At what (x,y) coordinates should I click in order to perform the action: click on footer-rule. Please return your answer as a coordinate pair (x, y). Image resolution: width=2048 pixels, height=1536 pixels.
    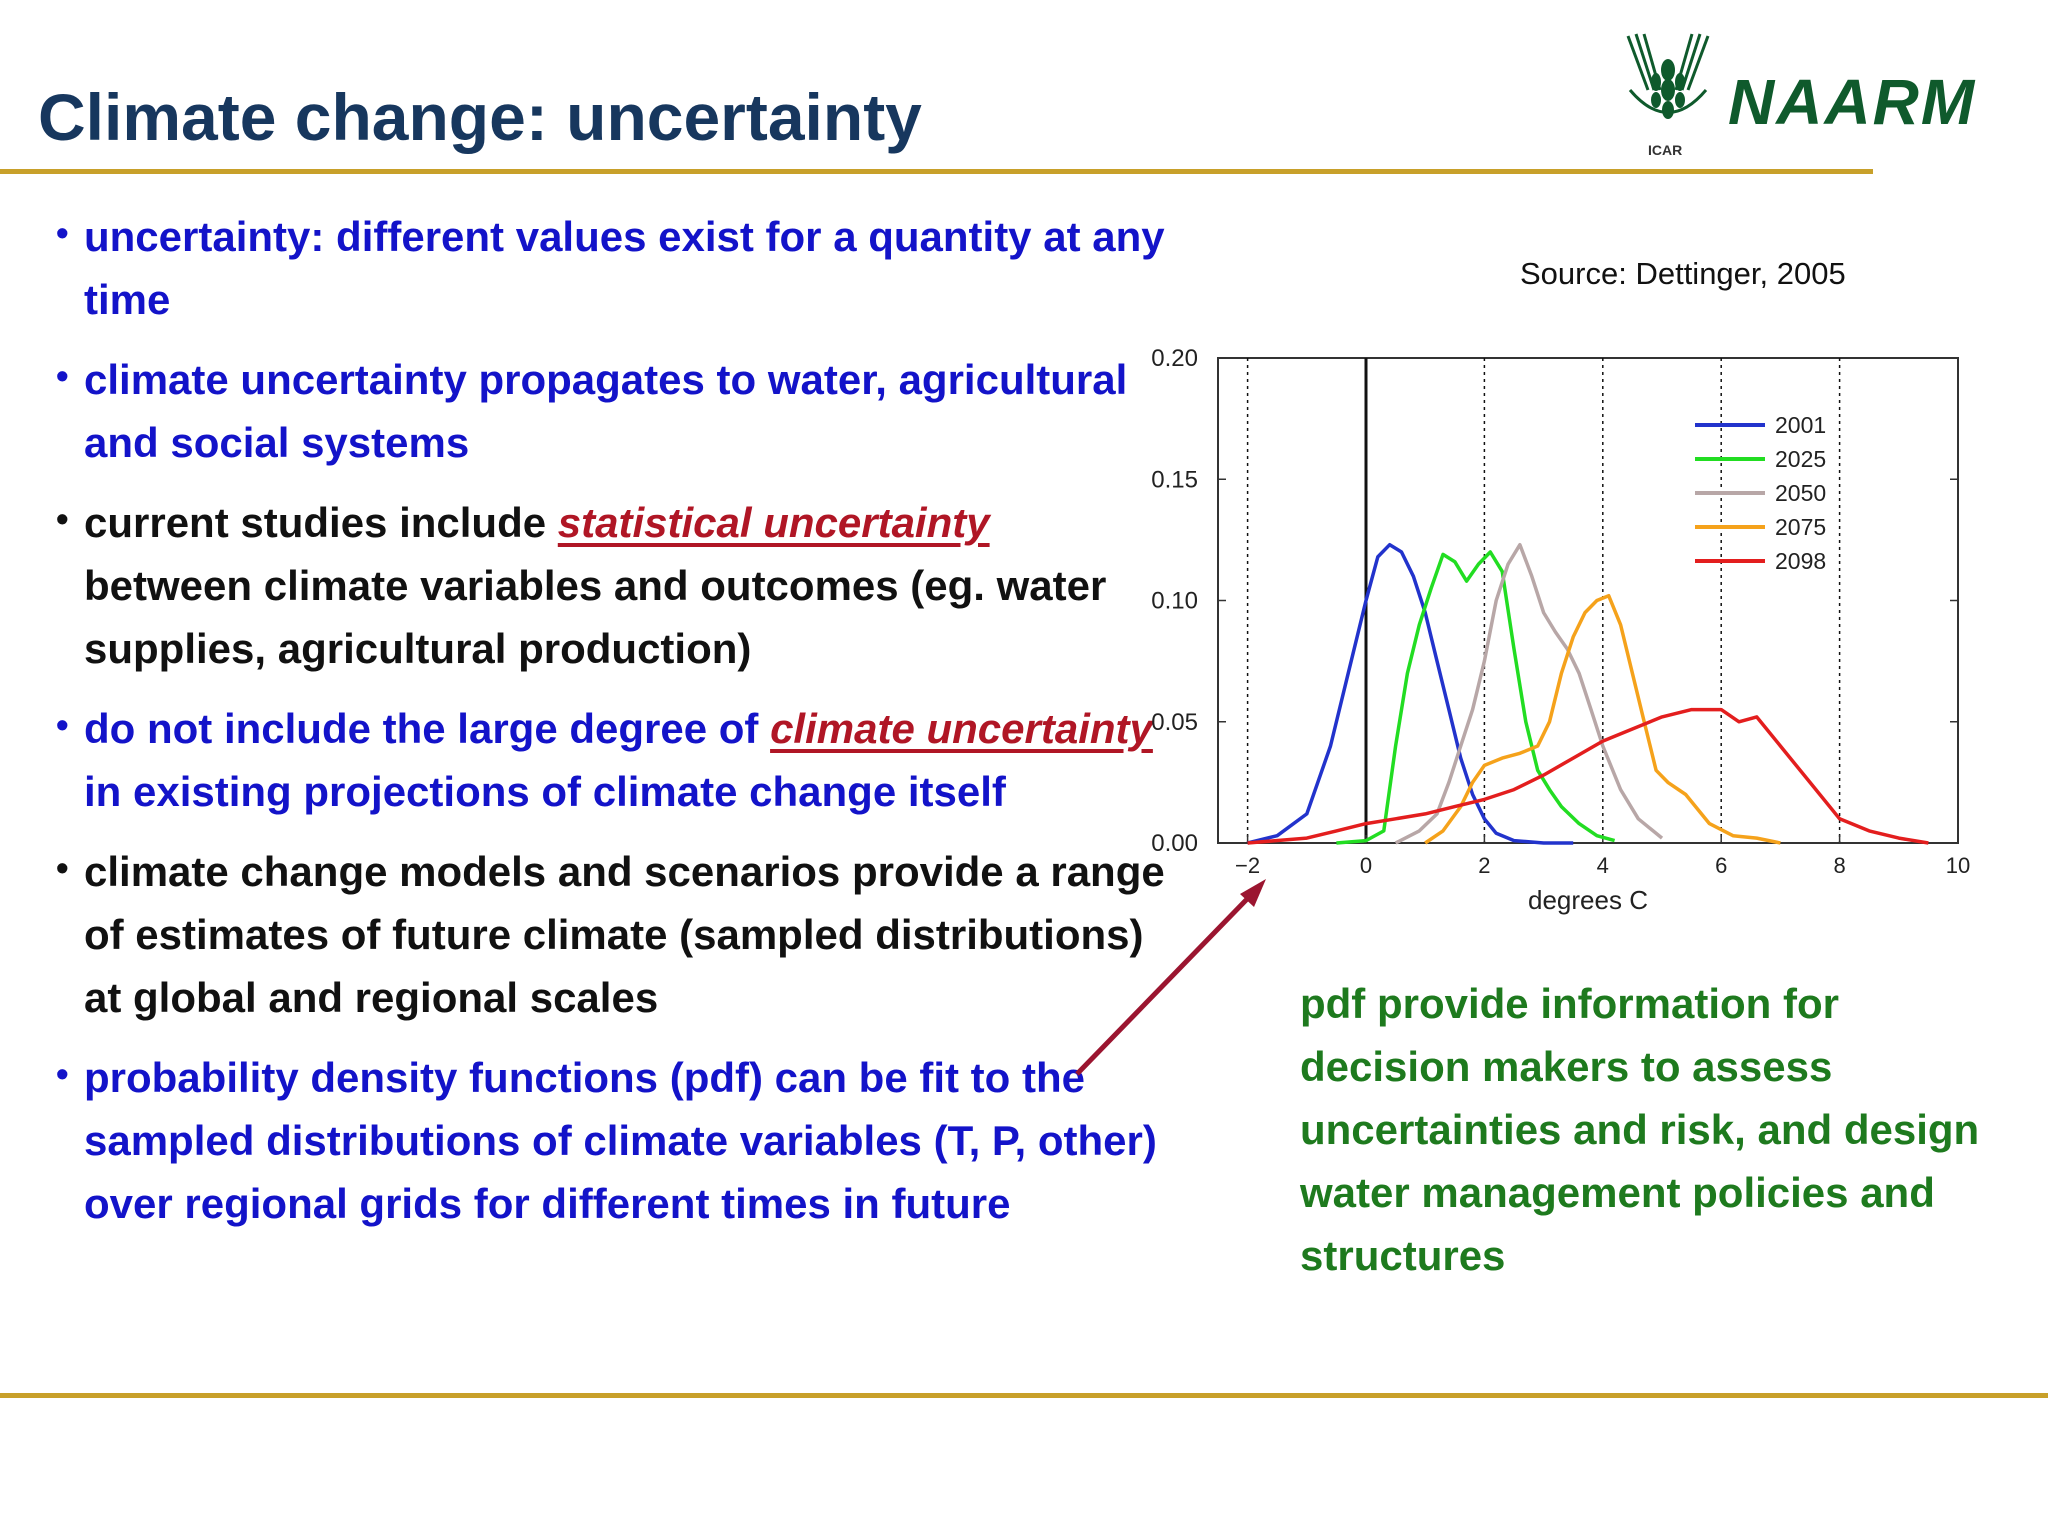
    Looking at the image, I should click on (1024, 1395).